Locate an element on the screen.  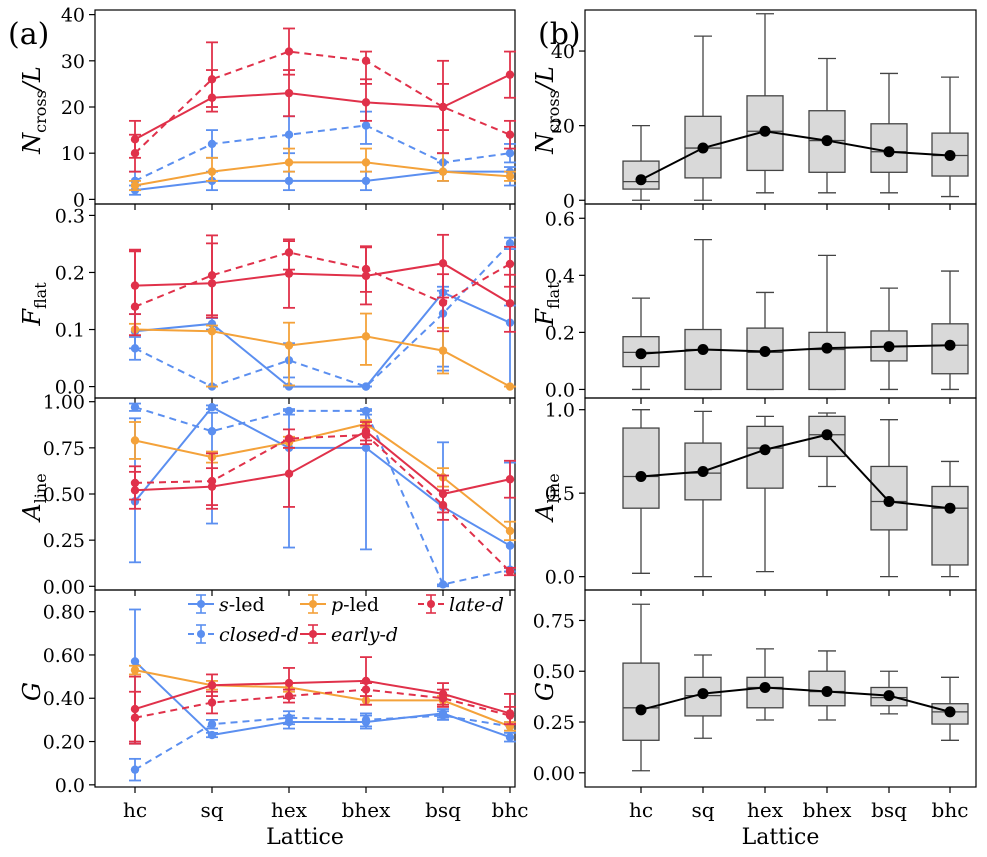
y-tick-label: 0.80 is located at coordinates (64, 613).